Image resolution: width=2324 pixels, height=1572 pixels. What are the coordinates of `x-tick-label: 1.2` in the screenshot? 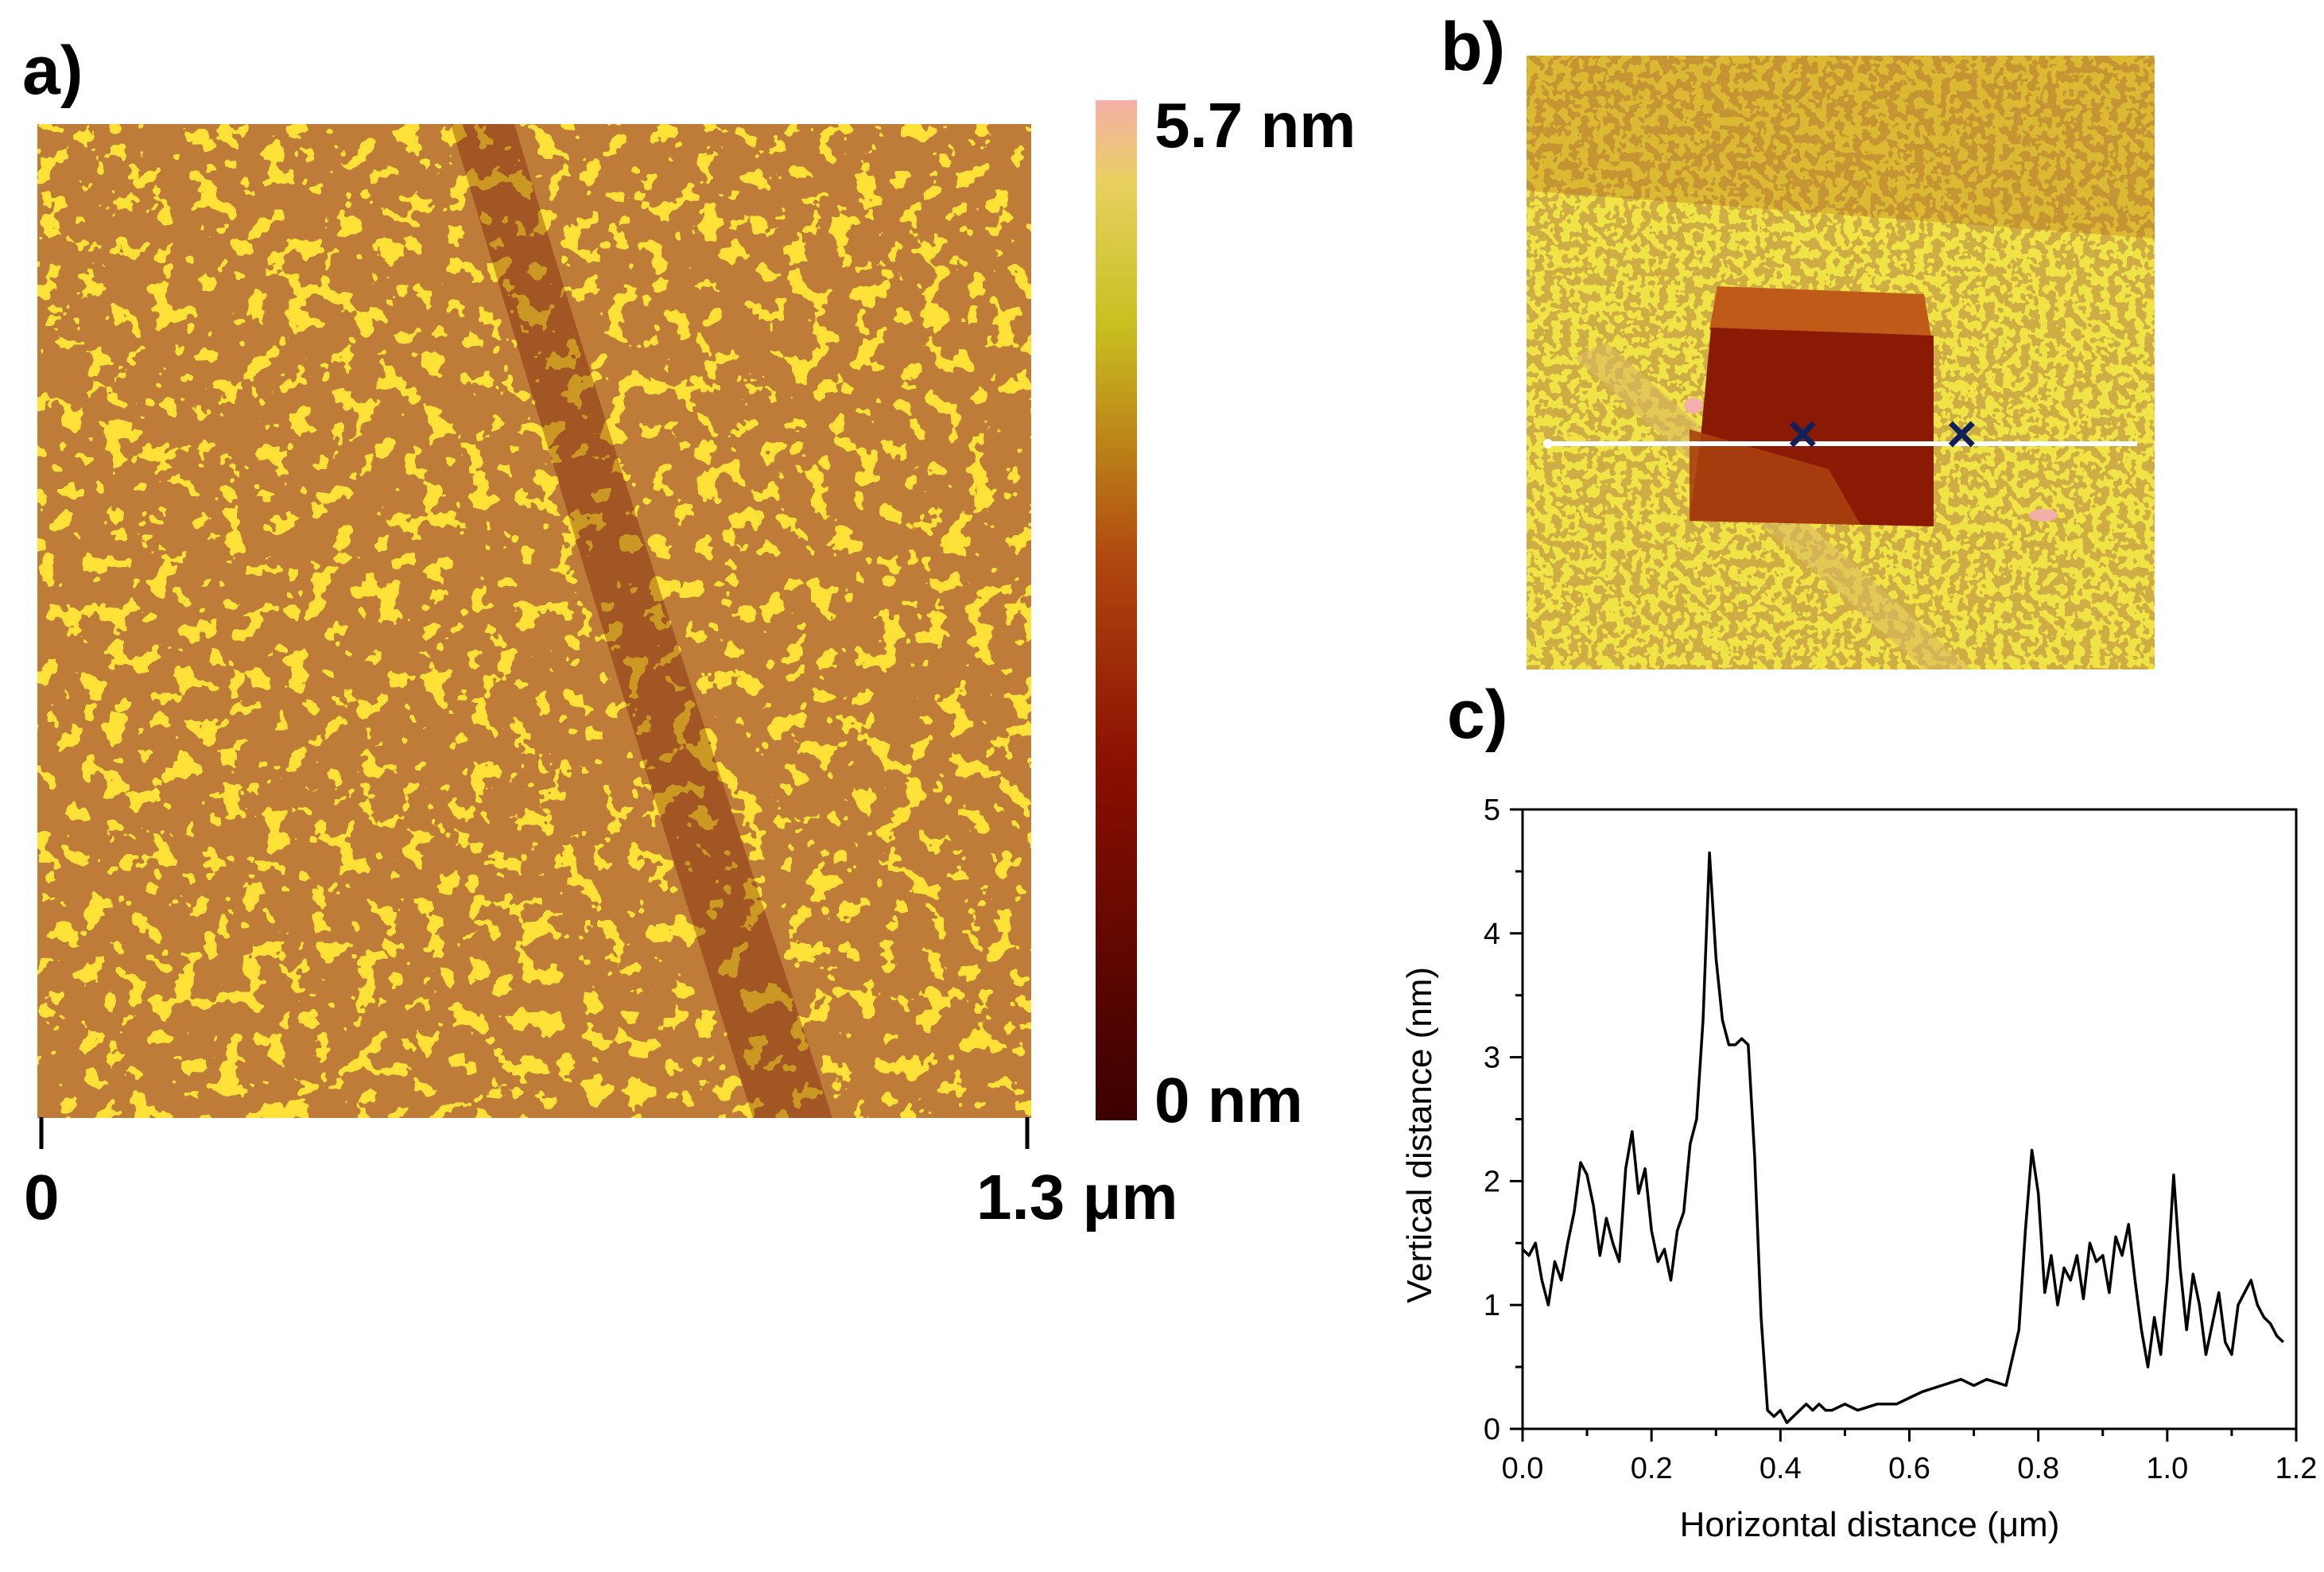 It's located at (2297, 1468).